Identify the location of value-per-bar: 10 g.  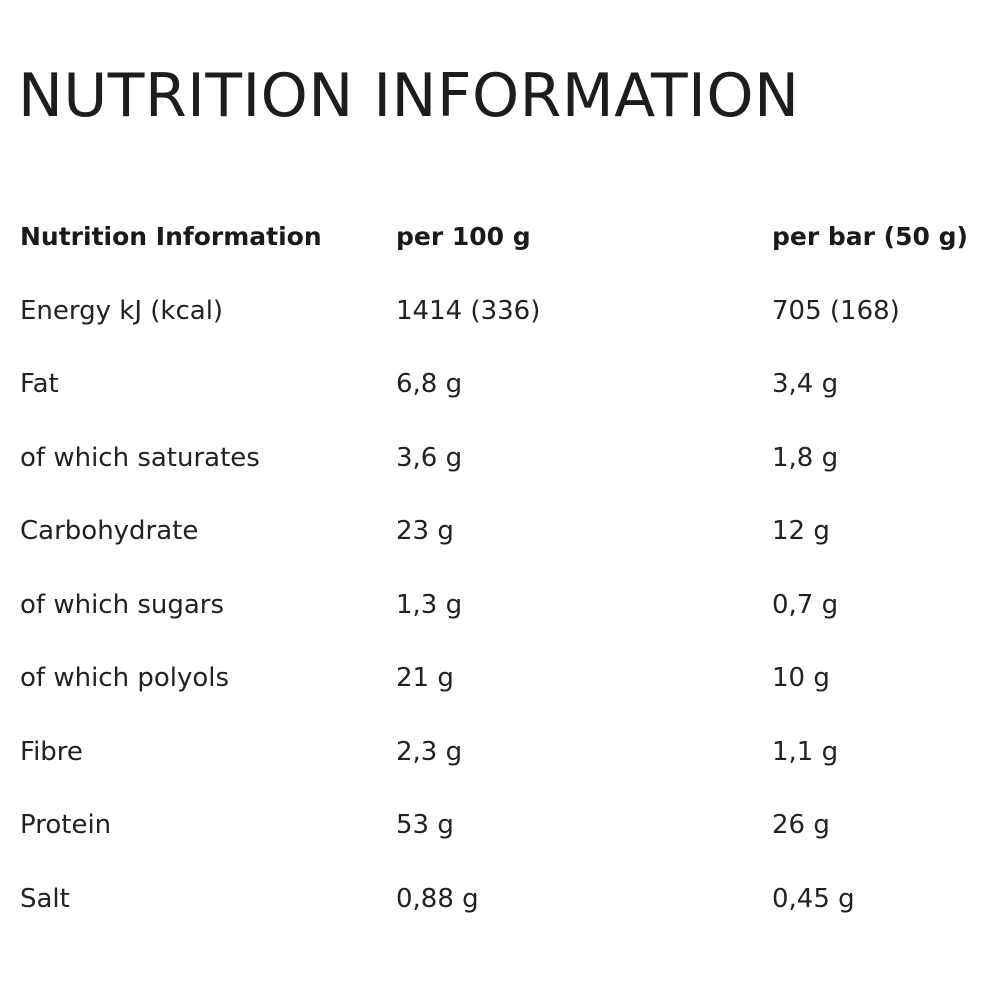
(801, 678).